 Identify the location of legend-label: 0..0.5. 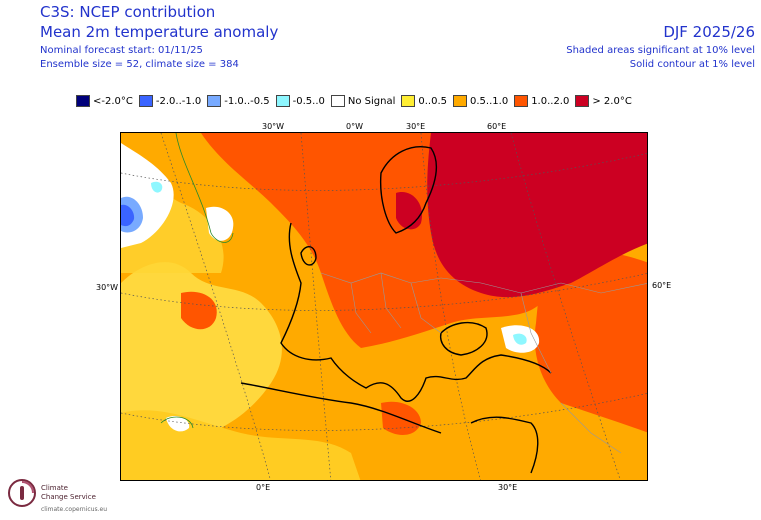
(433, 101).